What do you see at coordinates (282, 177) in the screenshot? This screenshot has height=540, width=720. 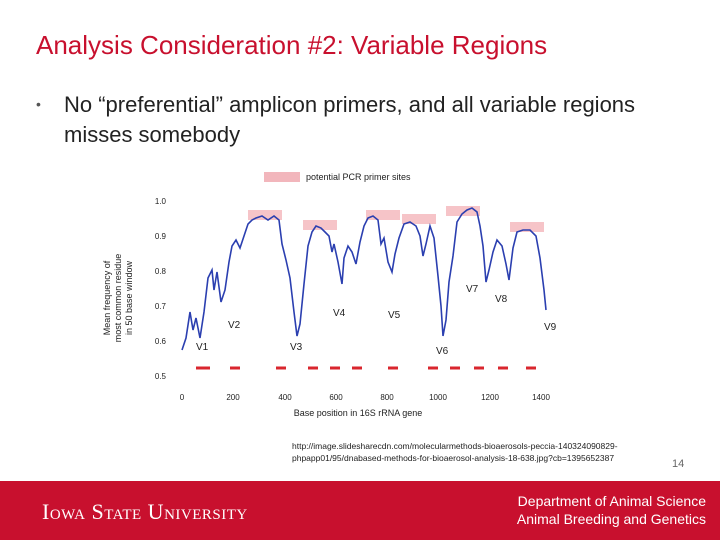 I see `legend-swatch` at bounding box center [282, 177].